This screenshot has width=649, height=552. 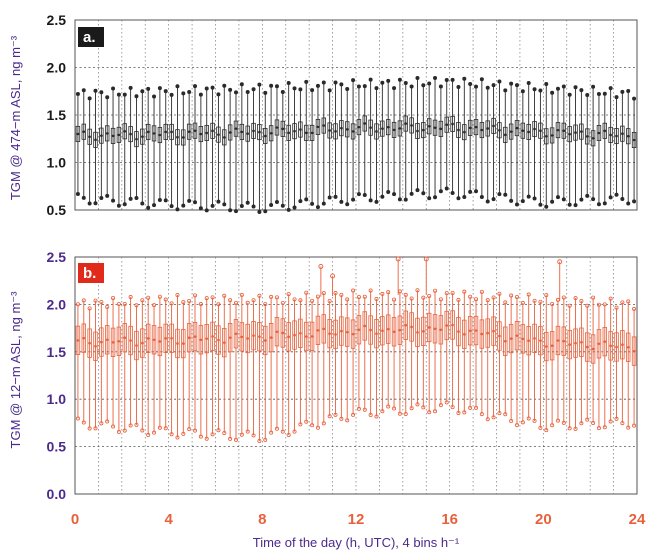 I want to click on x-axis-ticks: 0 4 8 12 16 20 24, so click(x=358, y=519).